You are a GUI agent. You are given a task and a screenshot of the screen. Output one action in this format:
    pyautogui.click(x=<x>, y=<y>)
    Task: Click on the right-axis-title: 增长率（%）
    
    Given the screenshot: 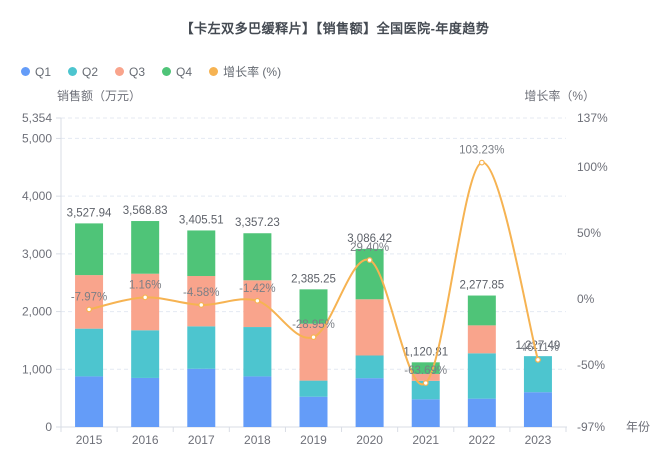 What is the action you would take?
    pyautogui.click(x=559, y=96)
    